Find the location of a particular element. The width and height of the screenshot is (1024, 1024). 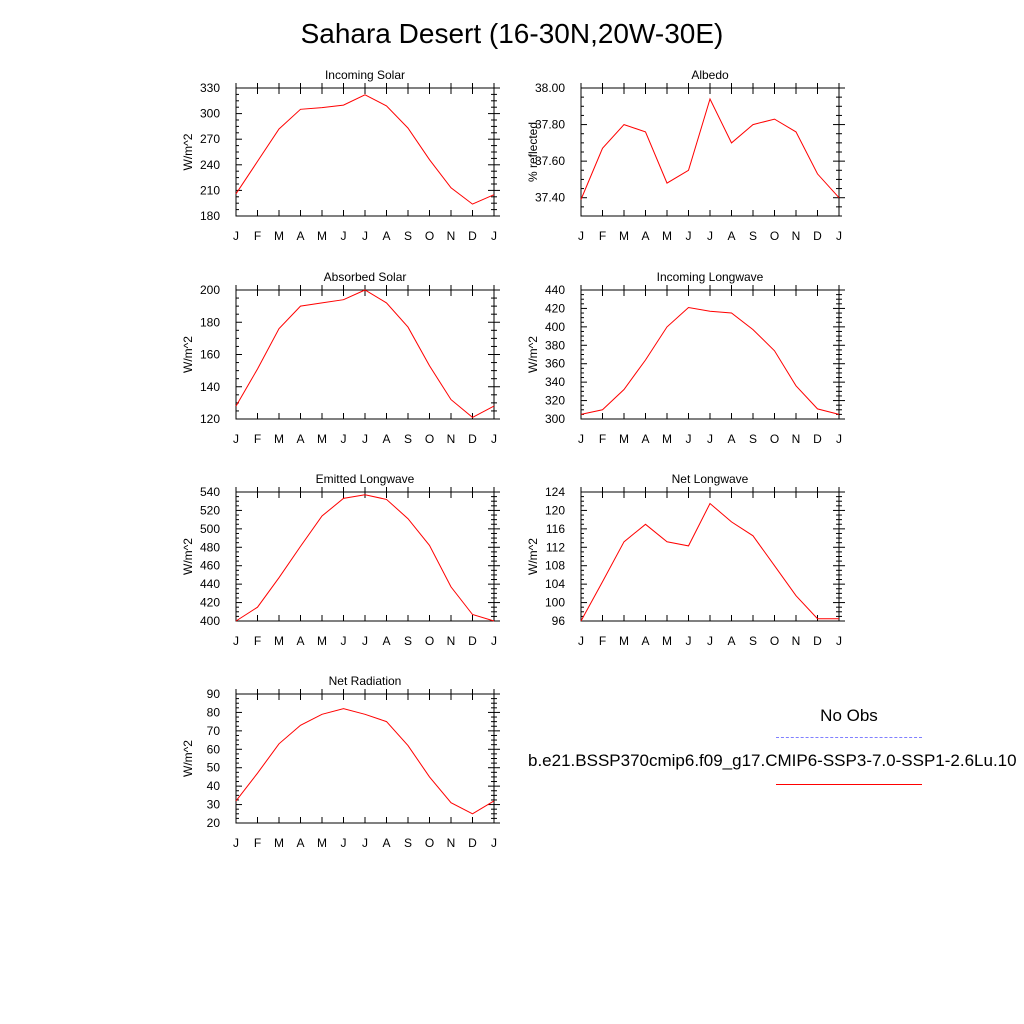

legend-obs-line is located at coordinates (849, 737).